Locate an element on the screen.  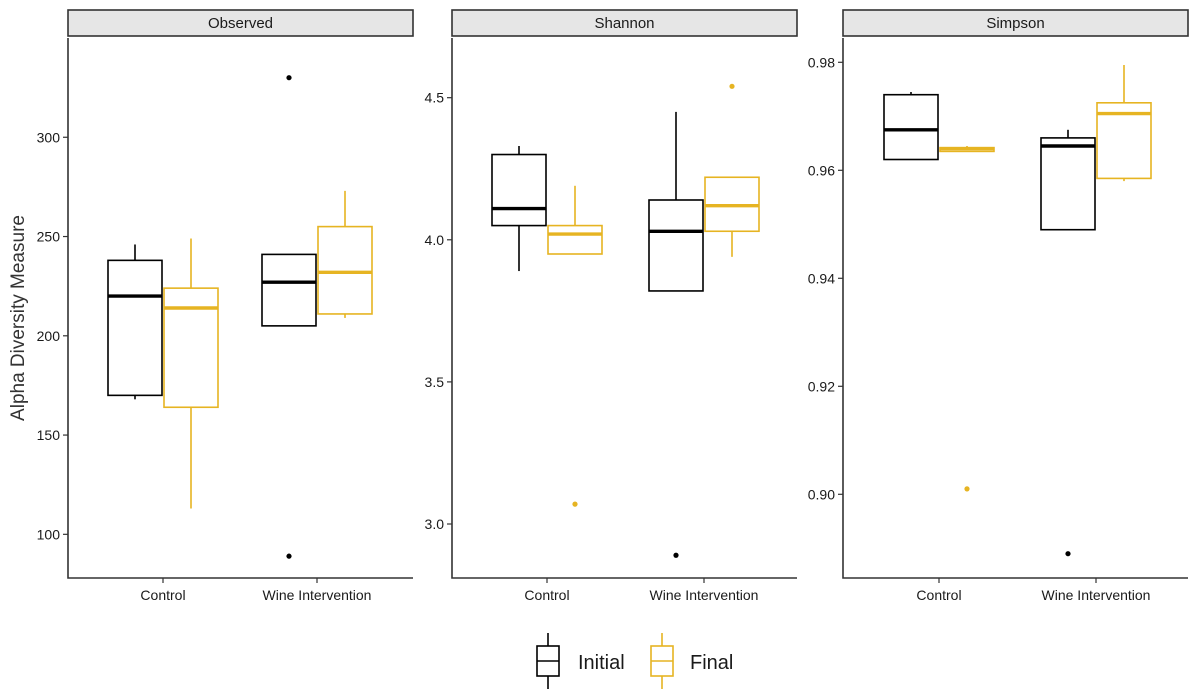
y-axis-label: Alpha Diversity Measure is located at coordinates (18, 318).